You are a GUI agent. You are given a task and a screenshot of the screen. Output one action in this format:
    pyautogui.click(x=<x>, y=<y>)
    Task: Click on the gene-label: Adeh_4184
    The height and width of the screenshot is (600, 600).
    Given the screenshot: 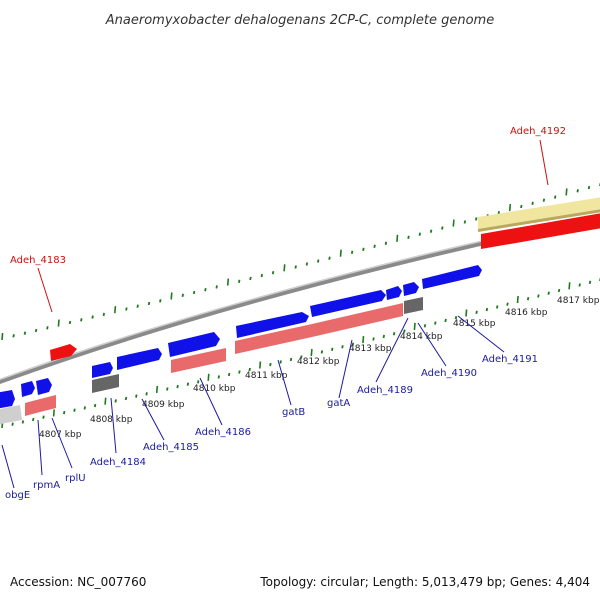 What is the action you would take?
    pyautogui.click(x=118, y=462)
    